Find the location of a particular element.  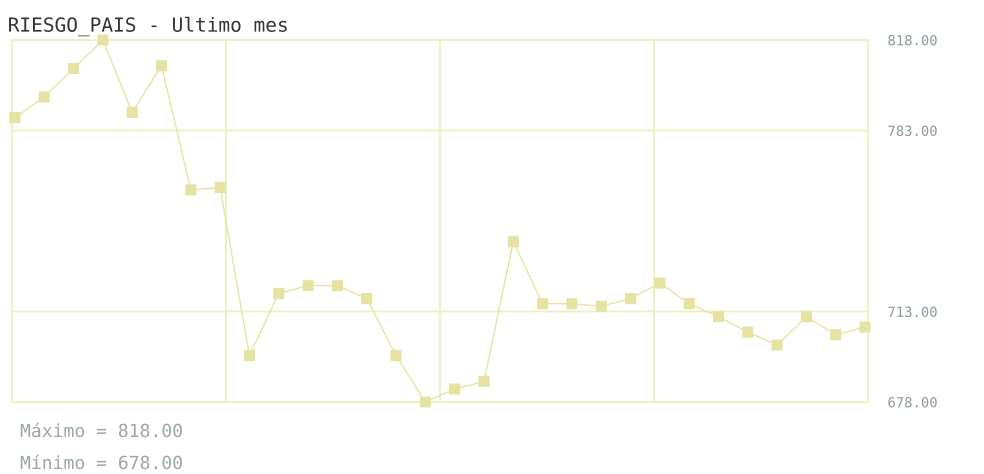

chart-title: RIESGO_PAIS - Ultimo mes is located at coordinates (148, 26).